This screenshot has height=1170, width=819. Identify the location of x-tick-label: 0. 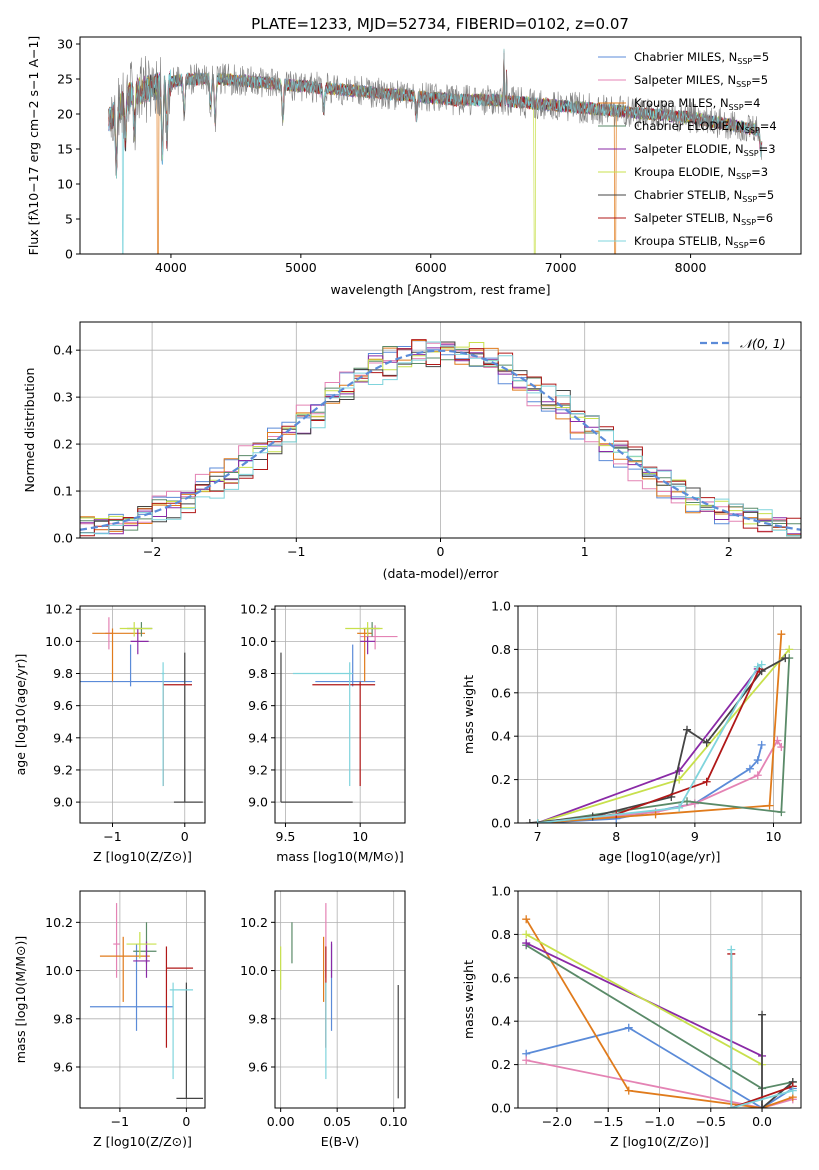
(185, 836).